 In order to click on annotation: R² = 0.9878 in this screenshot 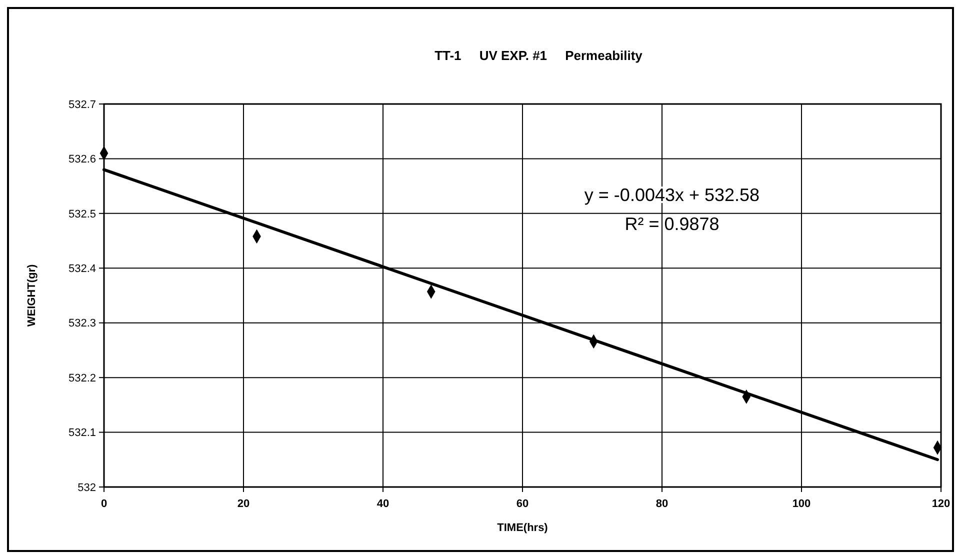, I will do `click(672, 224)`.